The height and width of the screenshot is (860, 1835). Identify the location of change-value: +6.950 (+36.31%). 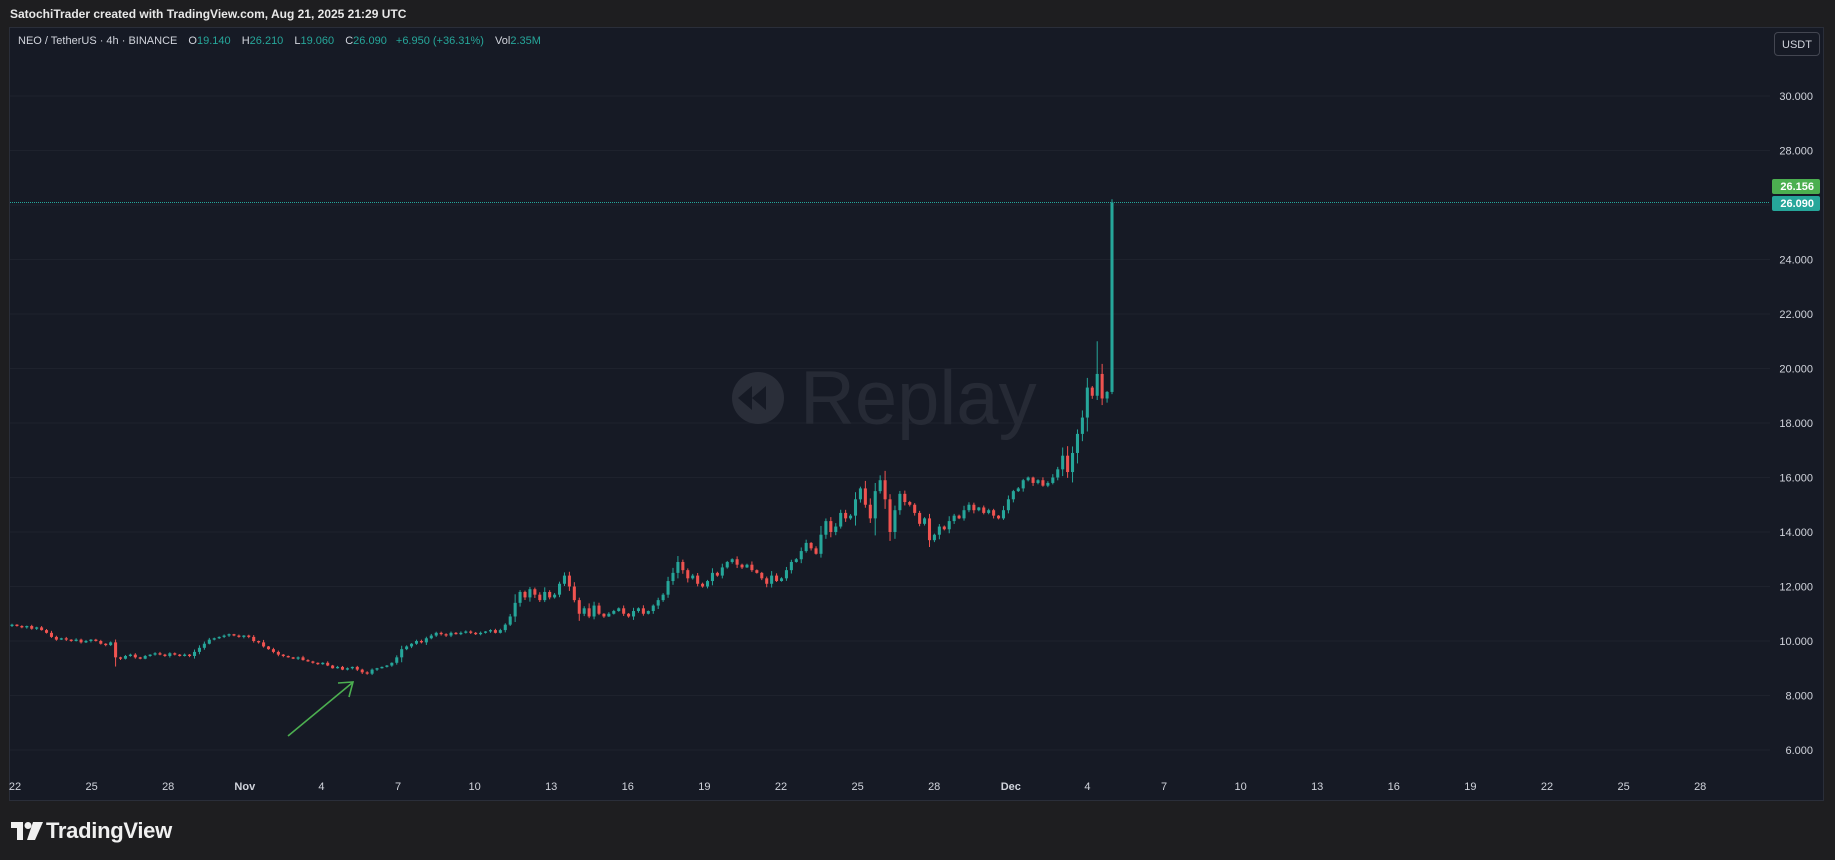
(439, 41).